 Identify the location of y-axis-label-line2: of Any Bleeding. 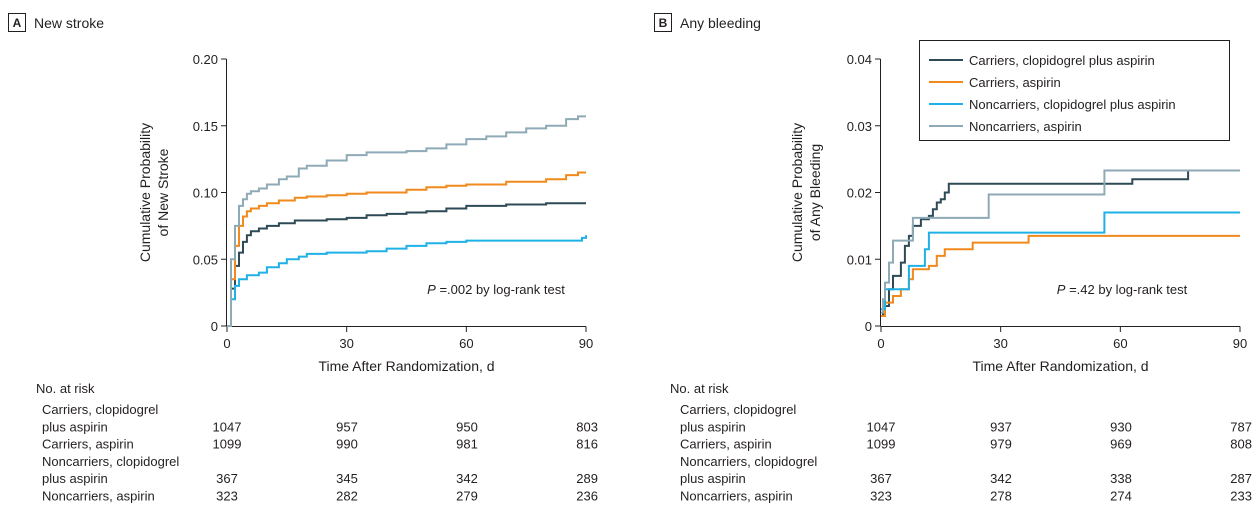
(815, 192).